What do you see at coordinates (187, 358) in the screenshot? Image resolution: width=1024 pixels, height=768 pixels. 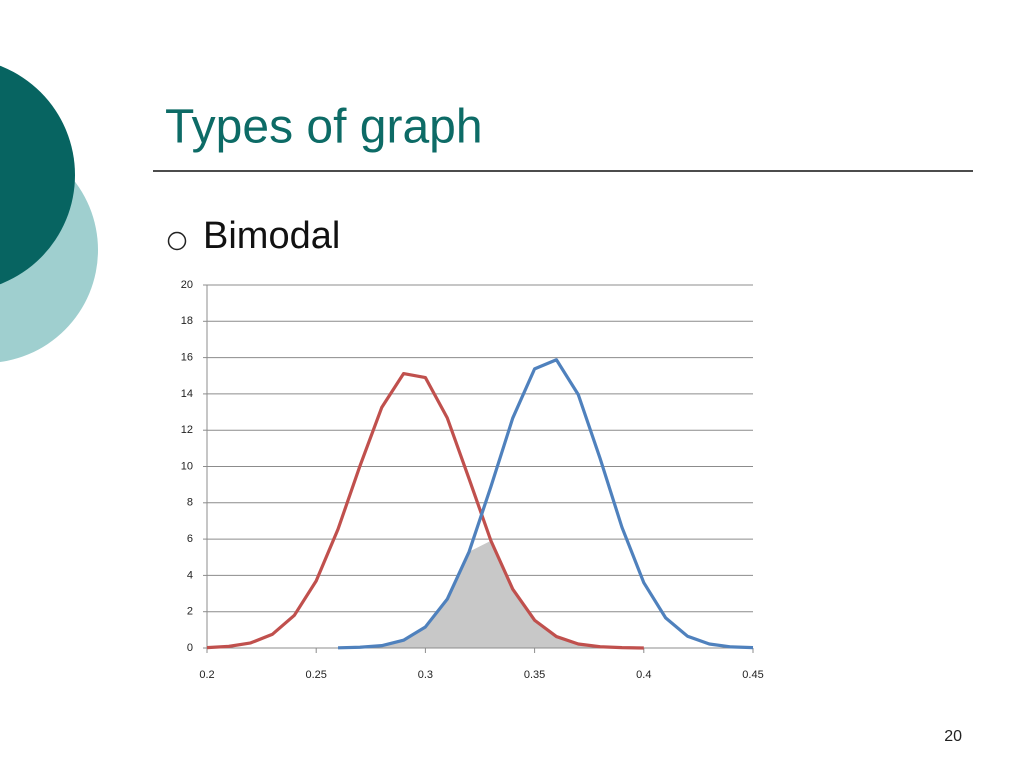 I see `y-tick-label: 16` at bounding box center [187, 358].